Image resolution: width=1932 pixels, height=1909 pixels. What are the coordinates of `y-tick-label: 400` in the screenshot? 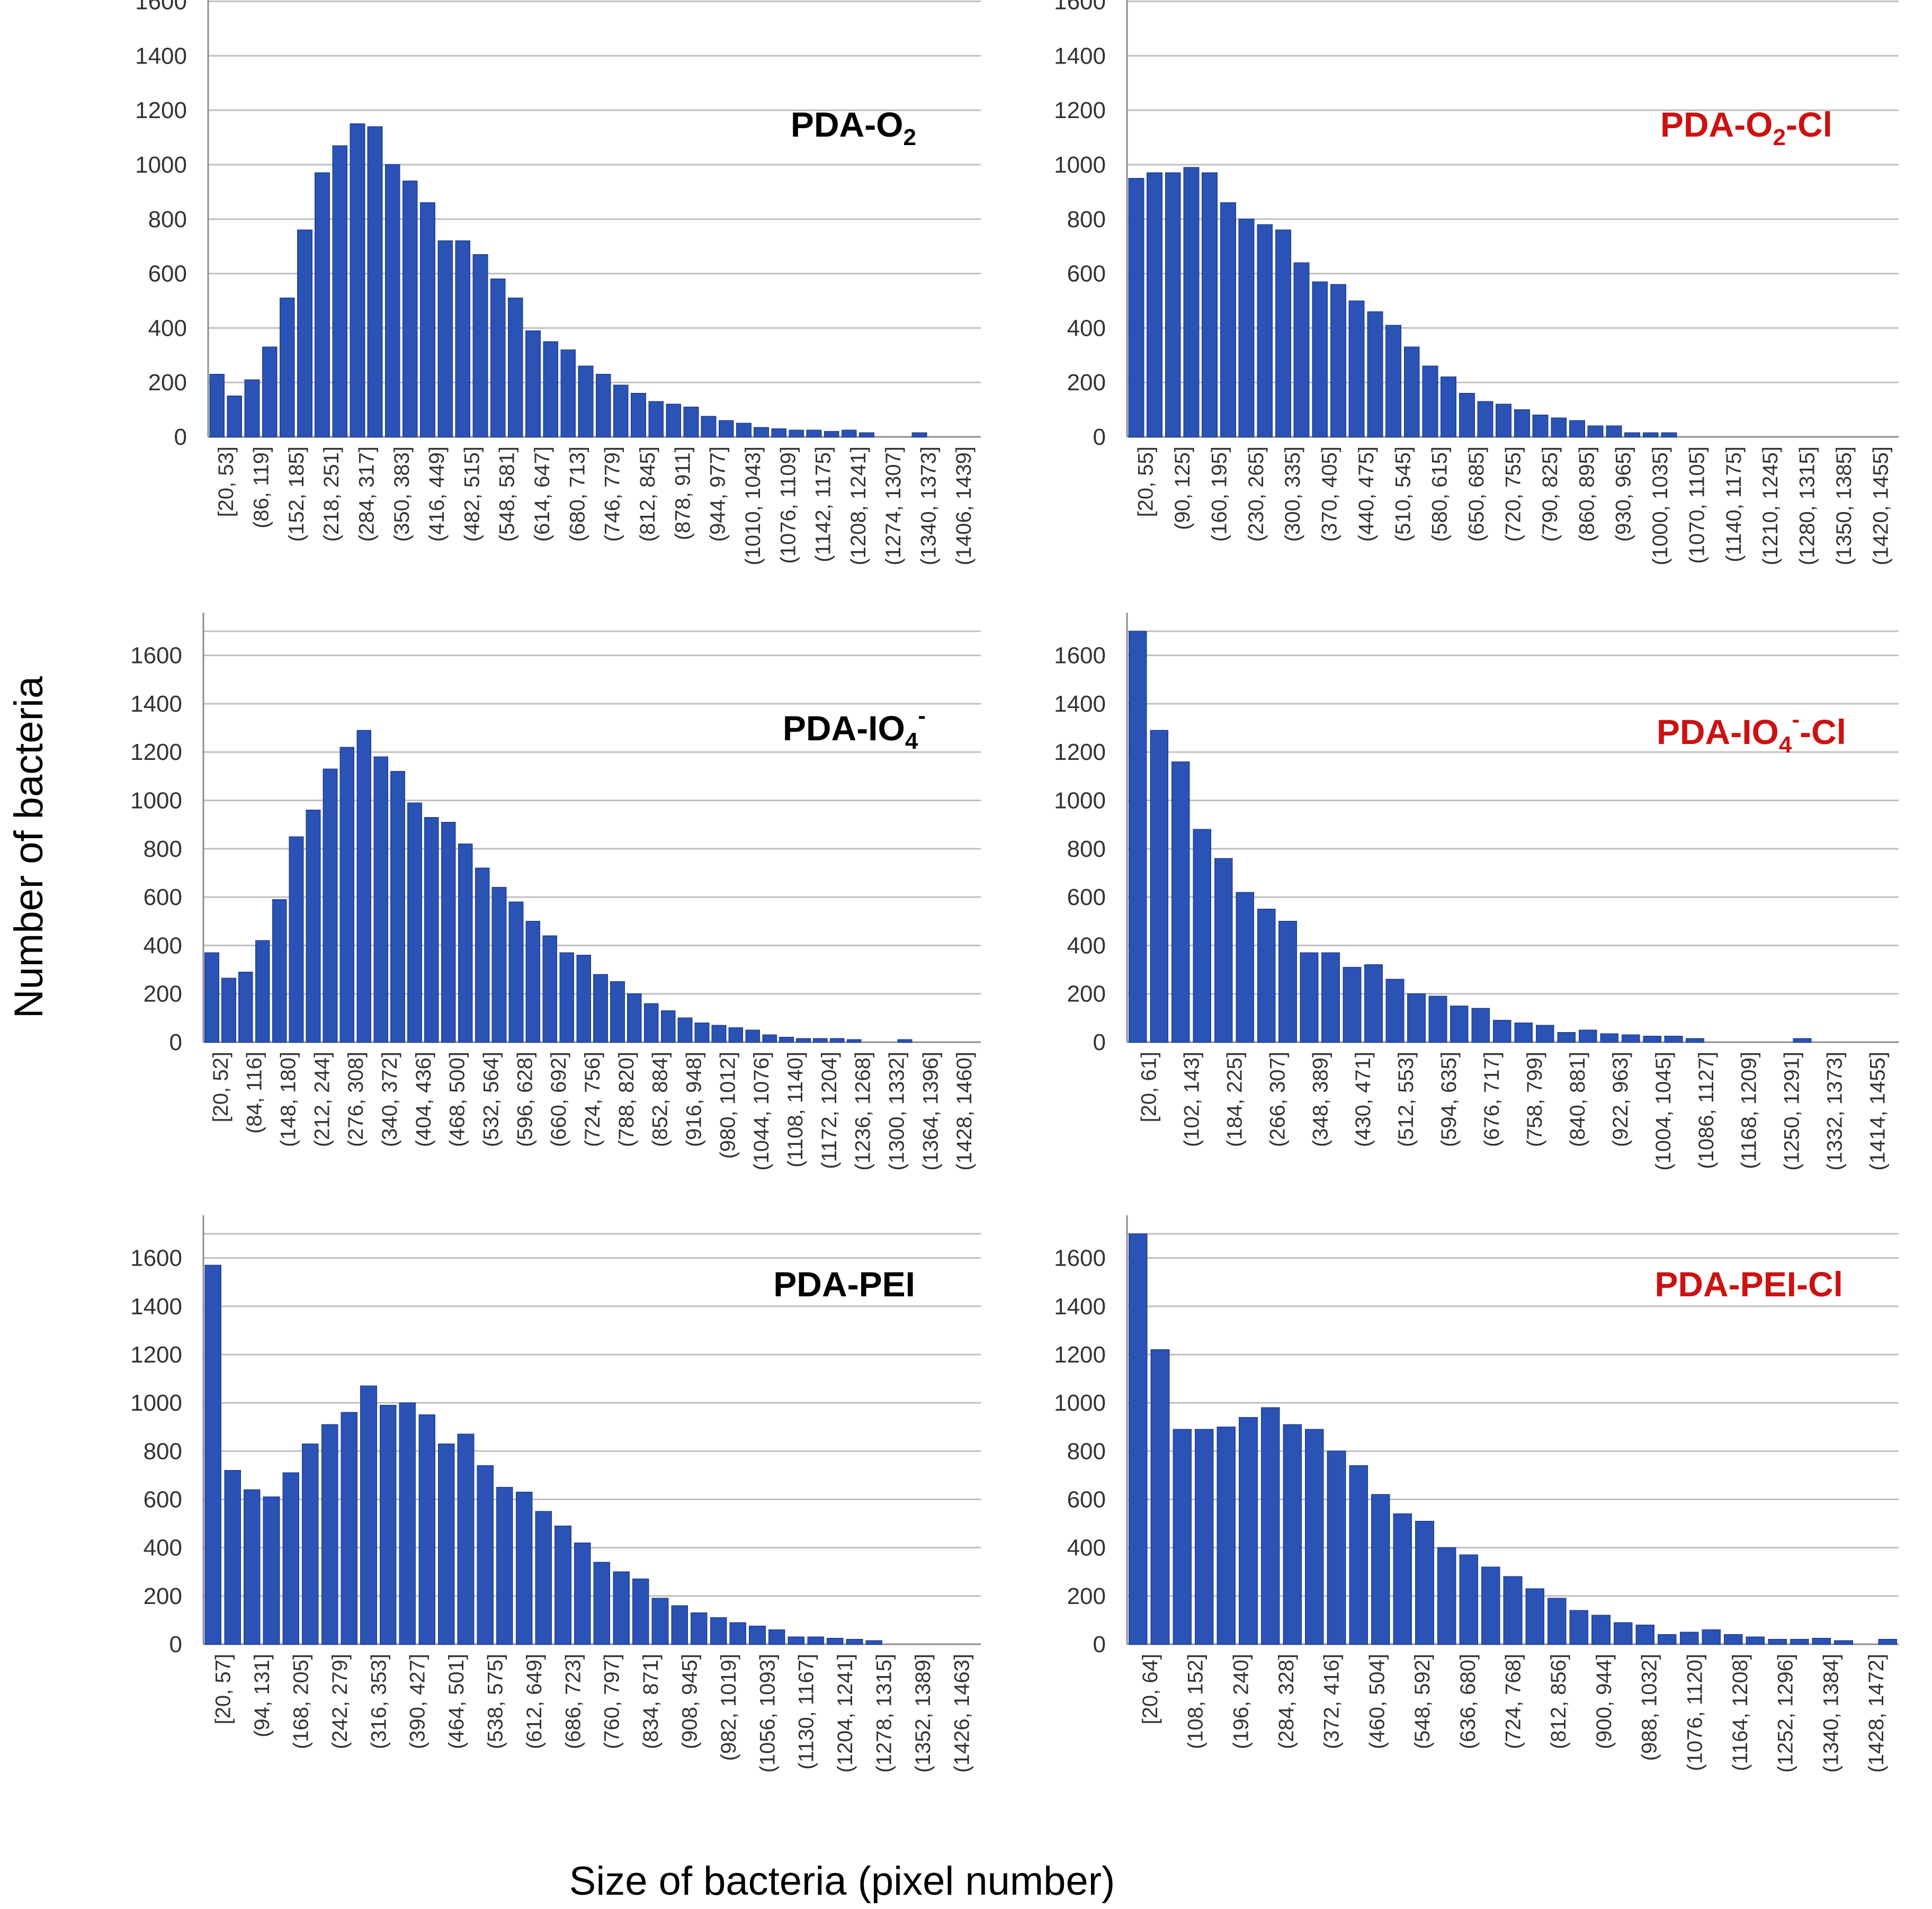 It's located at (167, 328).